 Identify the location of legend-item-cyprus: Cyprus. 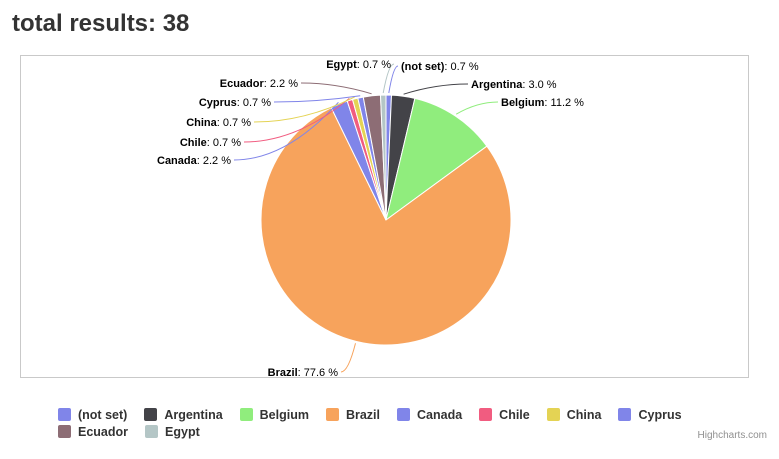
(650, 414).